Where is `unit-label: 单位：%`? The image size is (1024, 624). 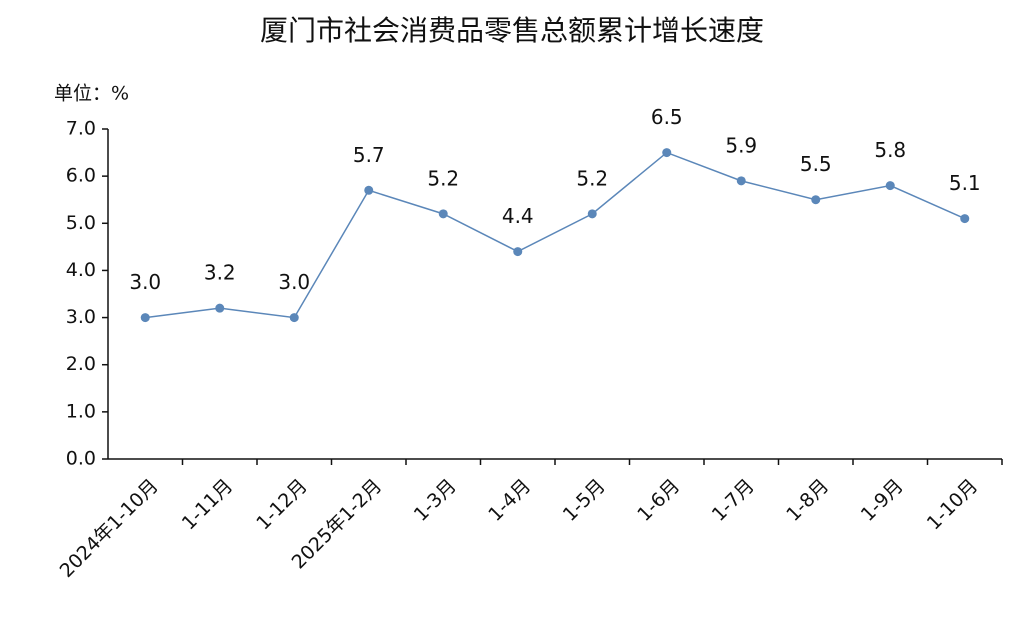 unit-label: 单位：% is located at coordinates (91, 94).